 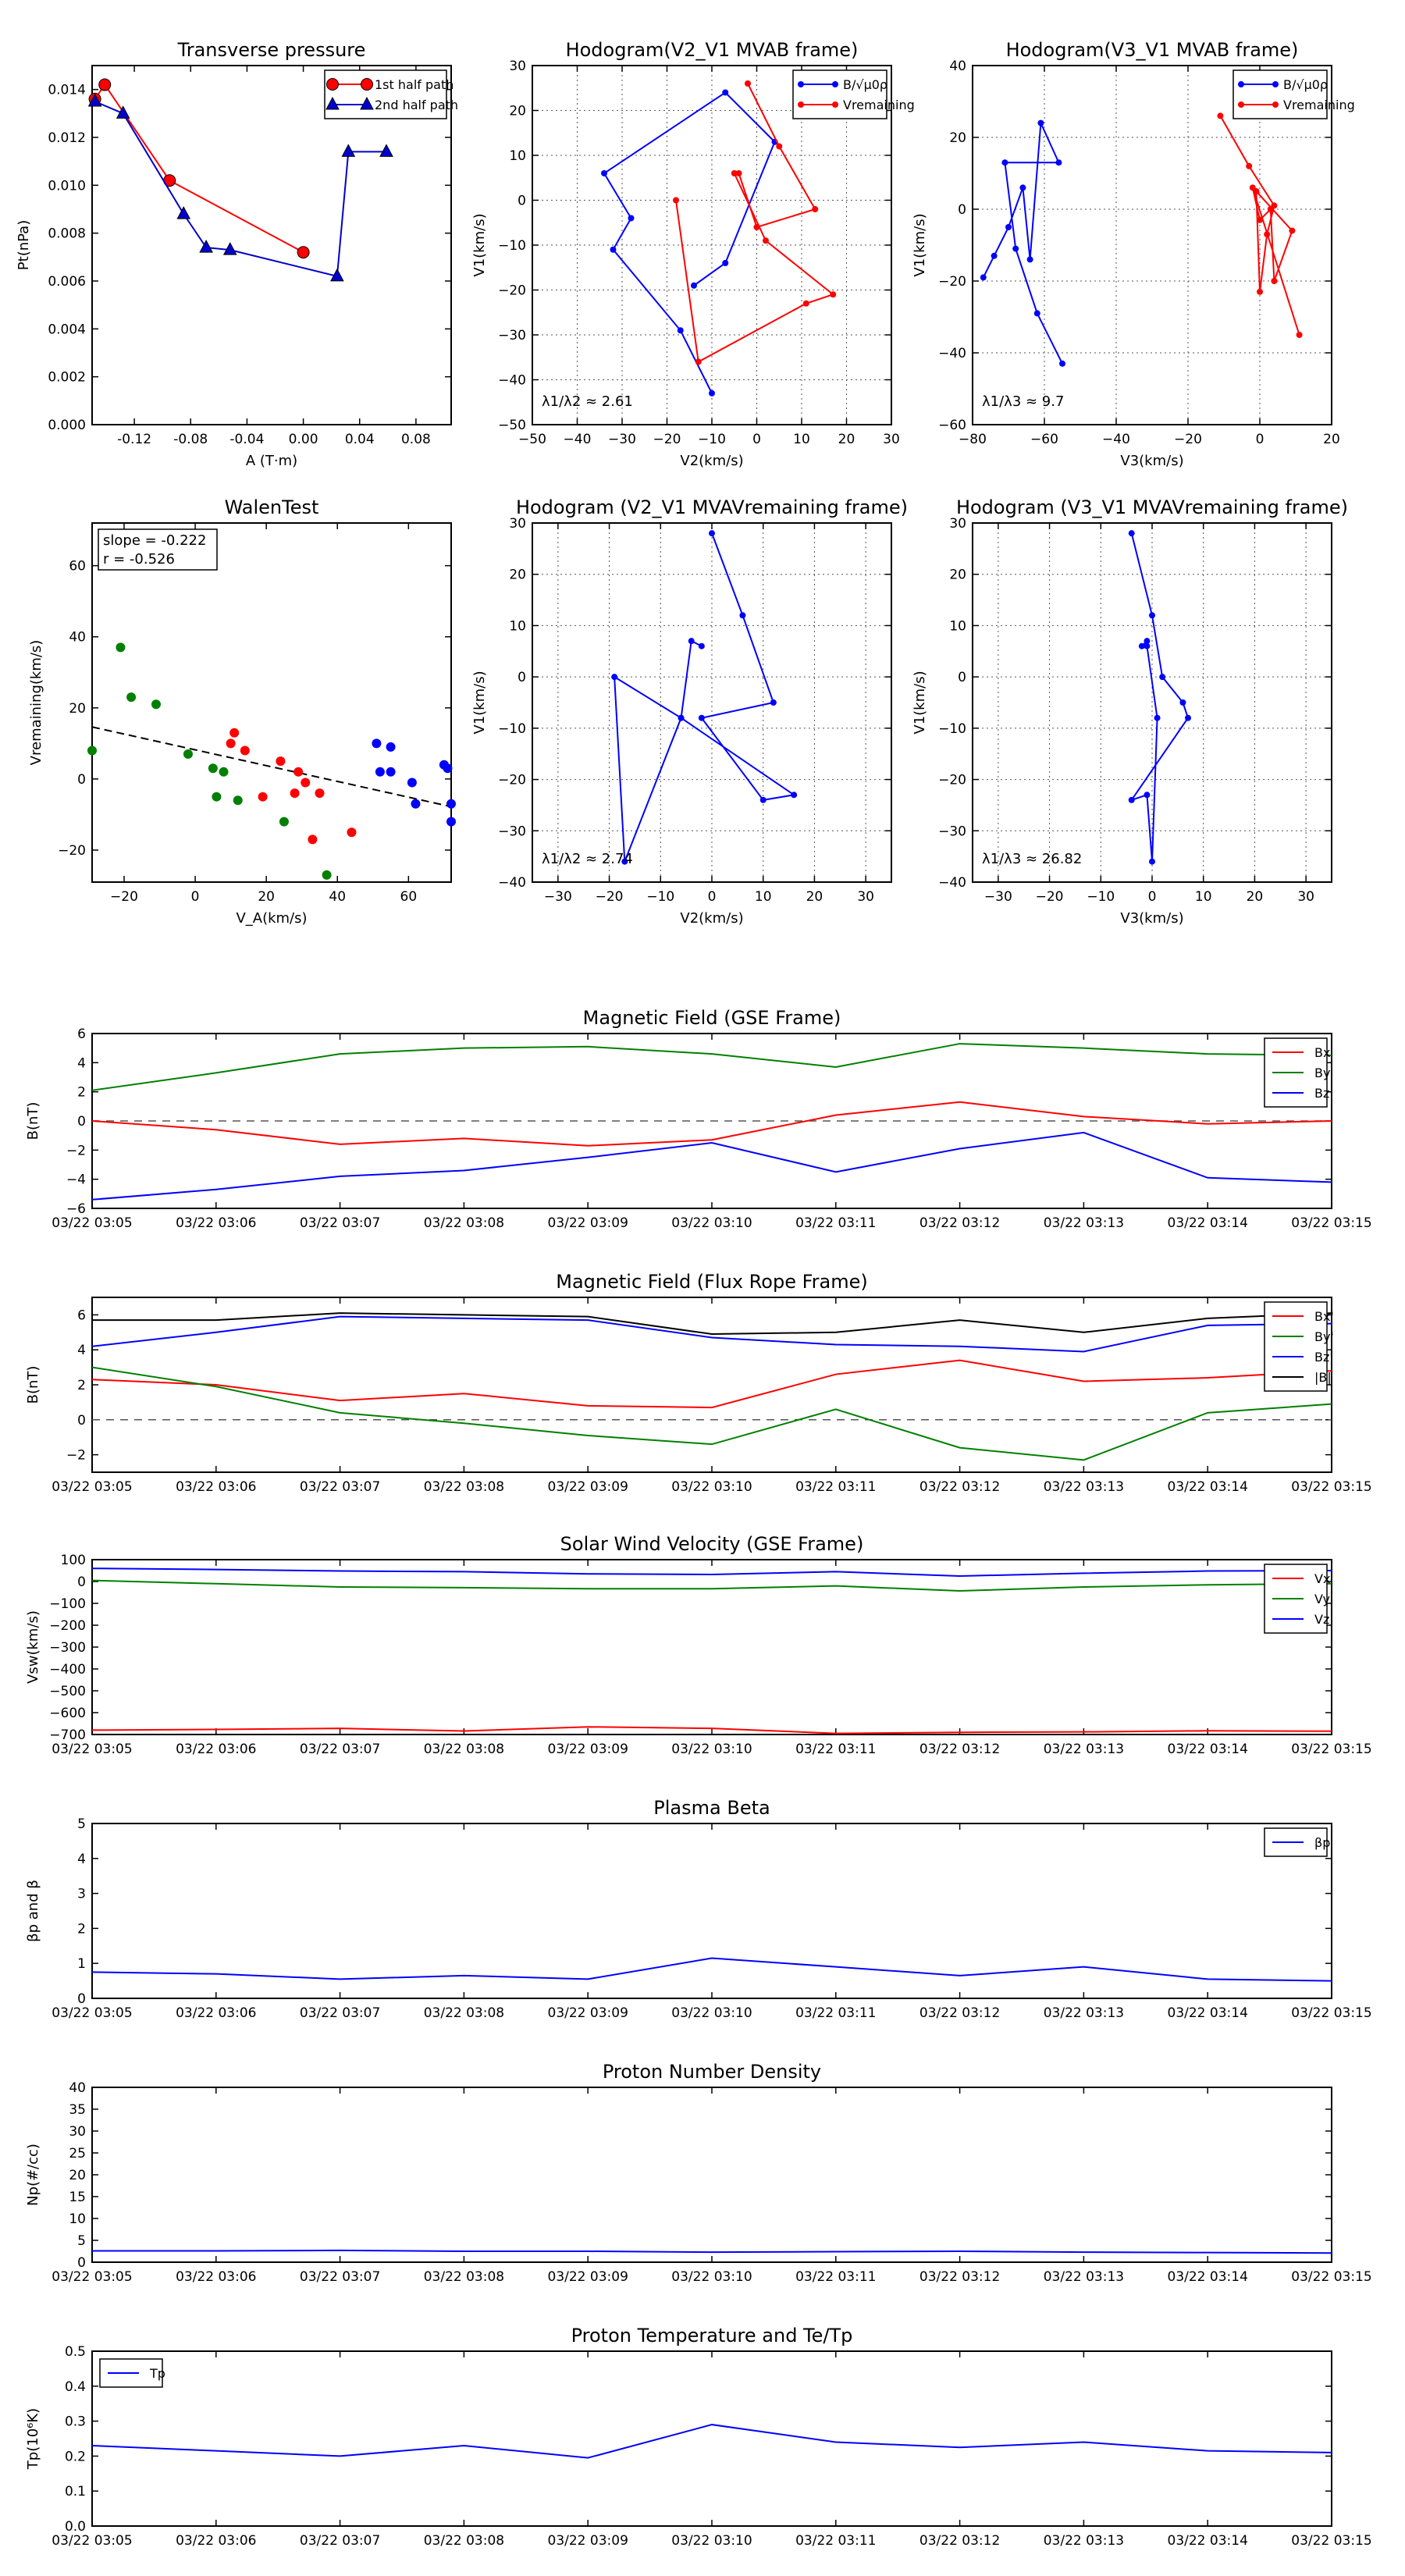 I want to click on hodogram-v2v1-mvav-x-tick-label: −10, so click(x=660, y=897).